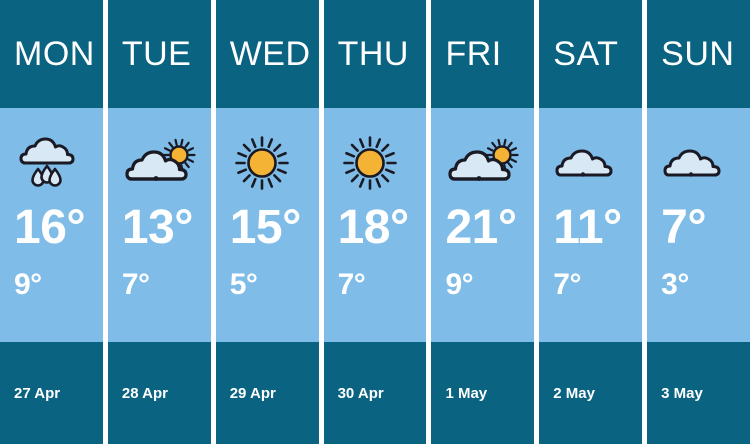 The image size is (750, 444). What do you see at coordinates (156, 54) in the screenshot?
I see `day-name-label: TUE` at bounding box center [156, 54].